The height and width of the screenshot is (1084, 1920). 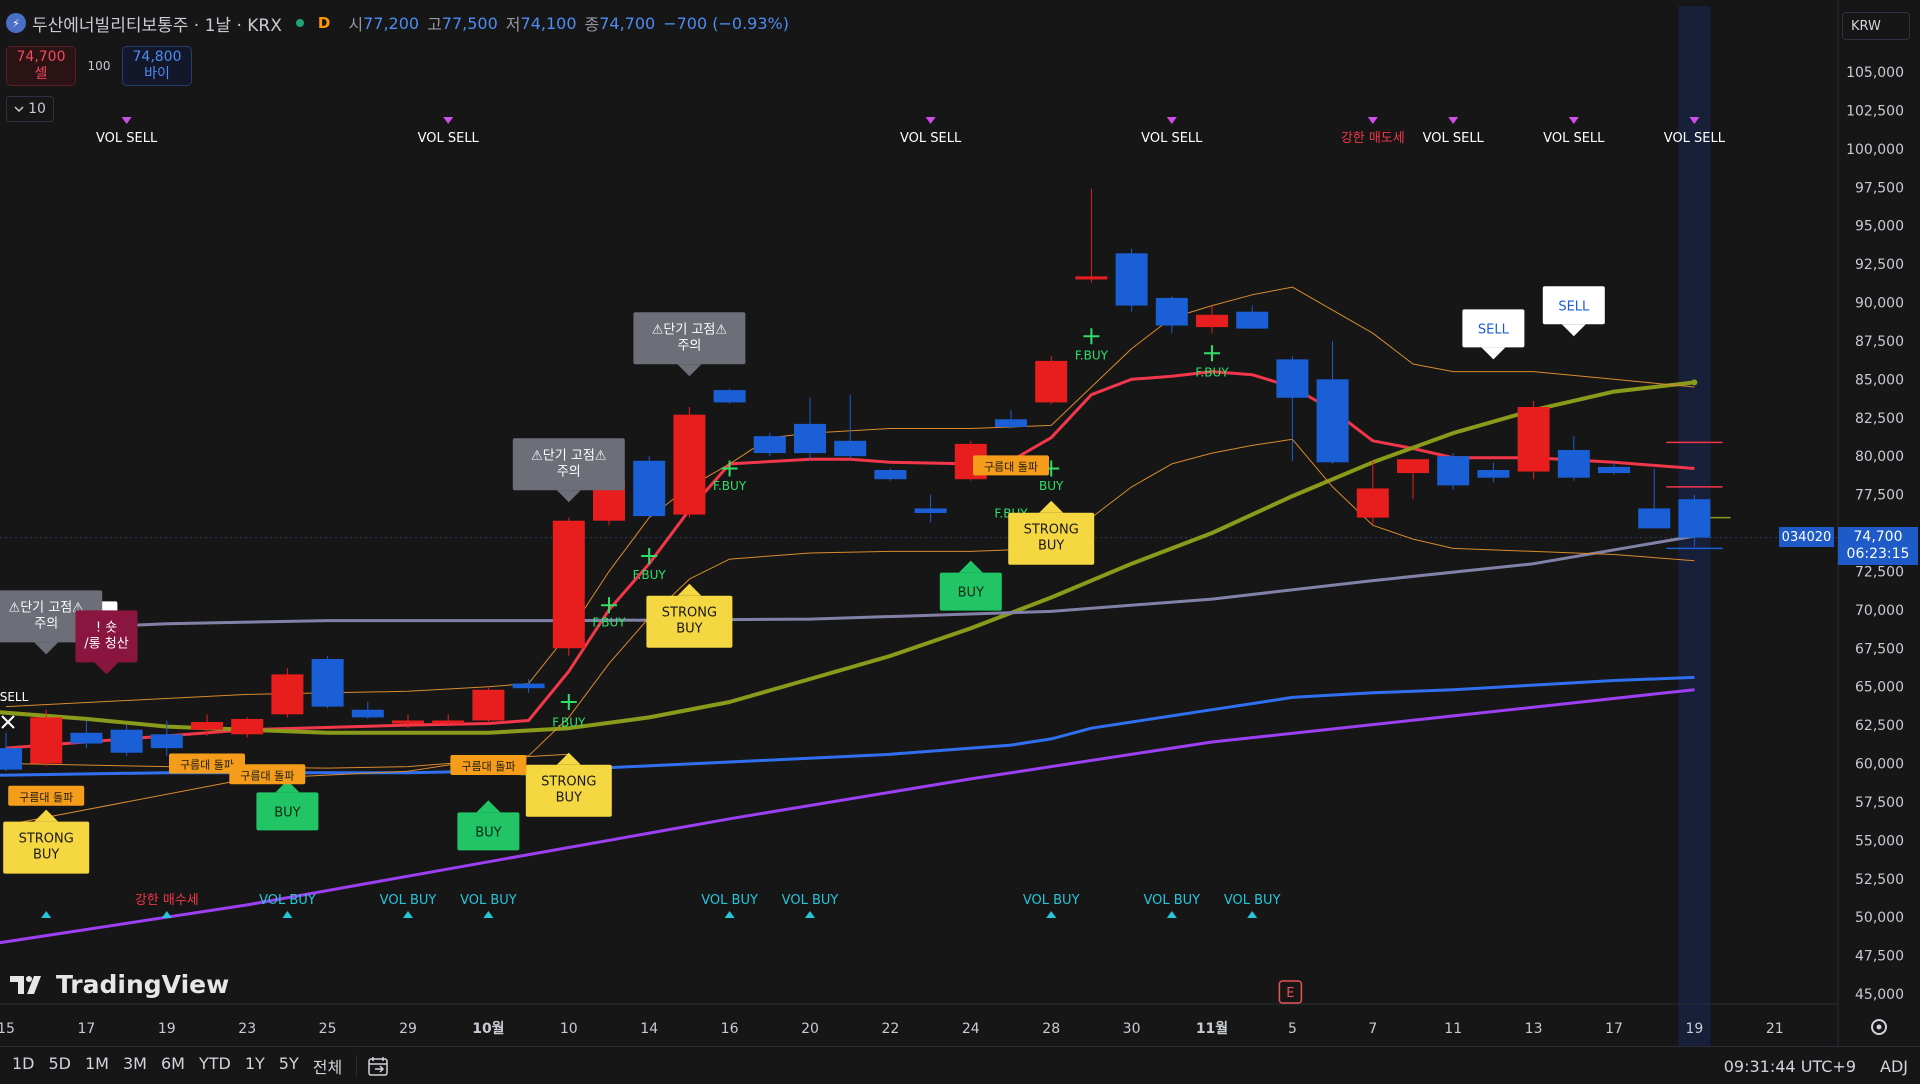 What do you see at coordinates (730, 1029) in the screenshot?
I see `x-tick-label: 16` at bounding box center [730, 1029].